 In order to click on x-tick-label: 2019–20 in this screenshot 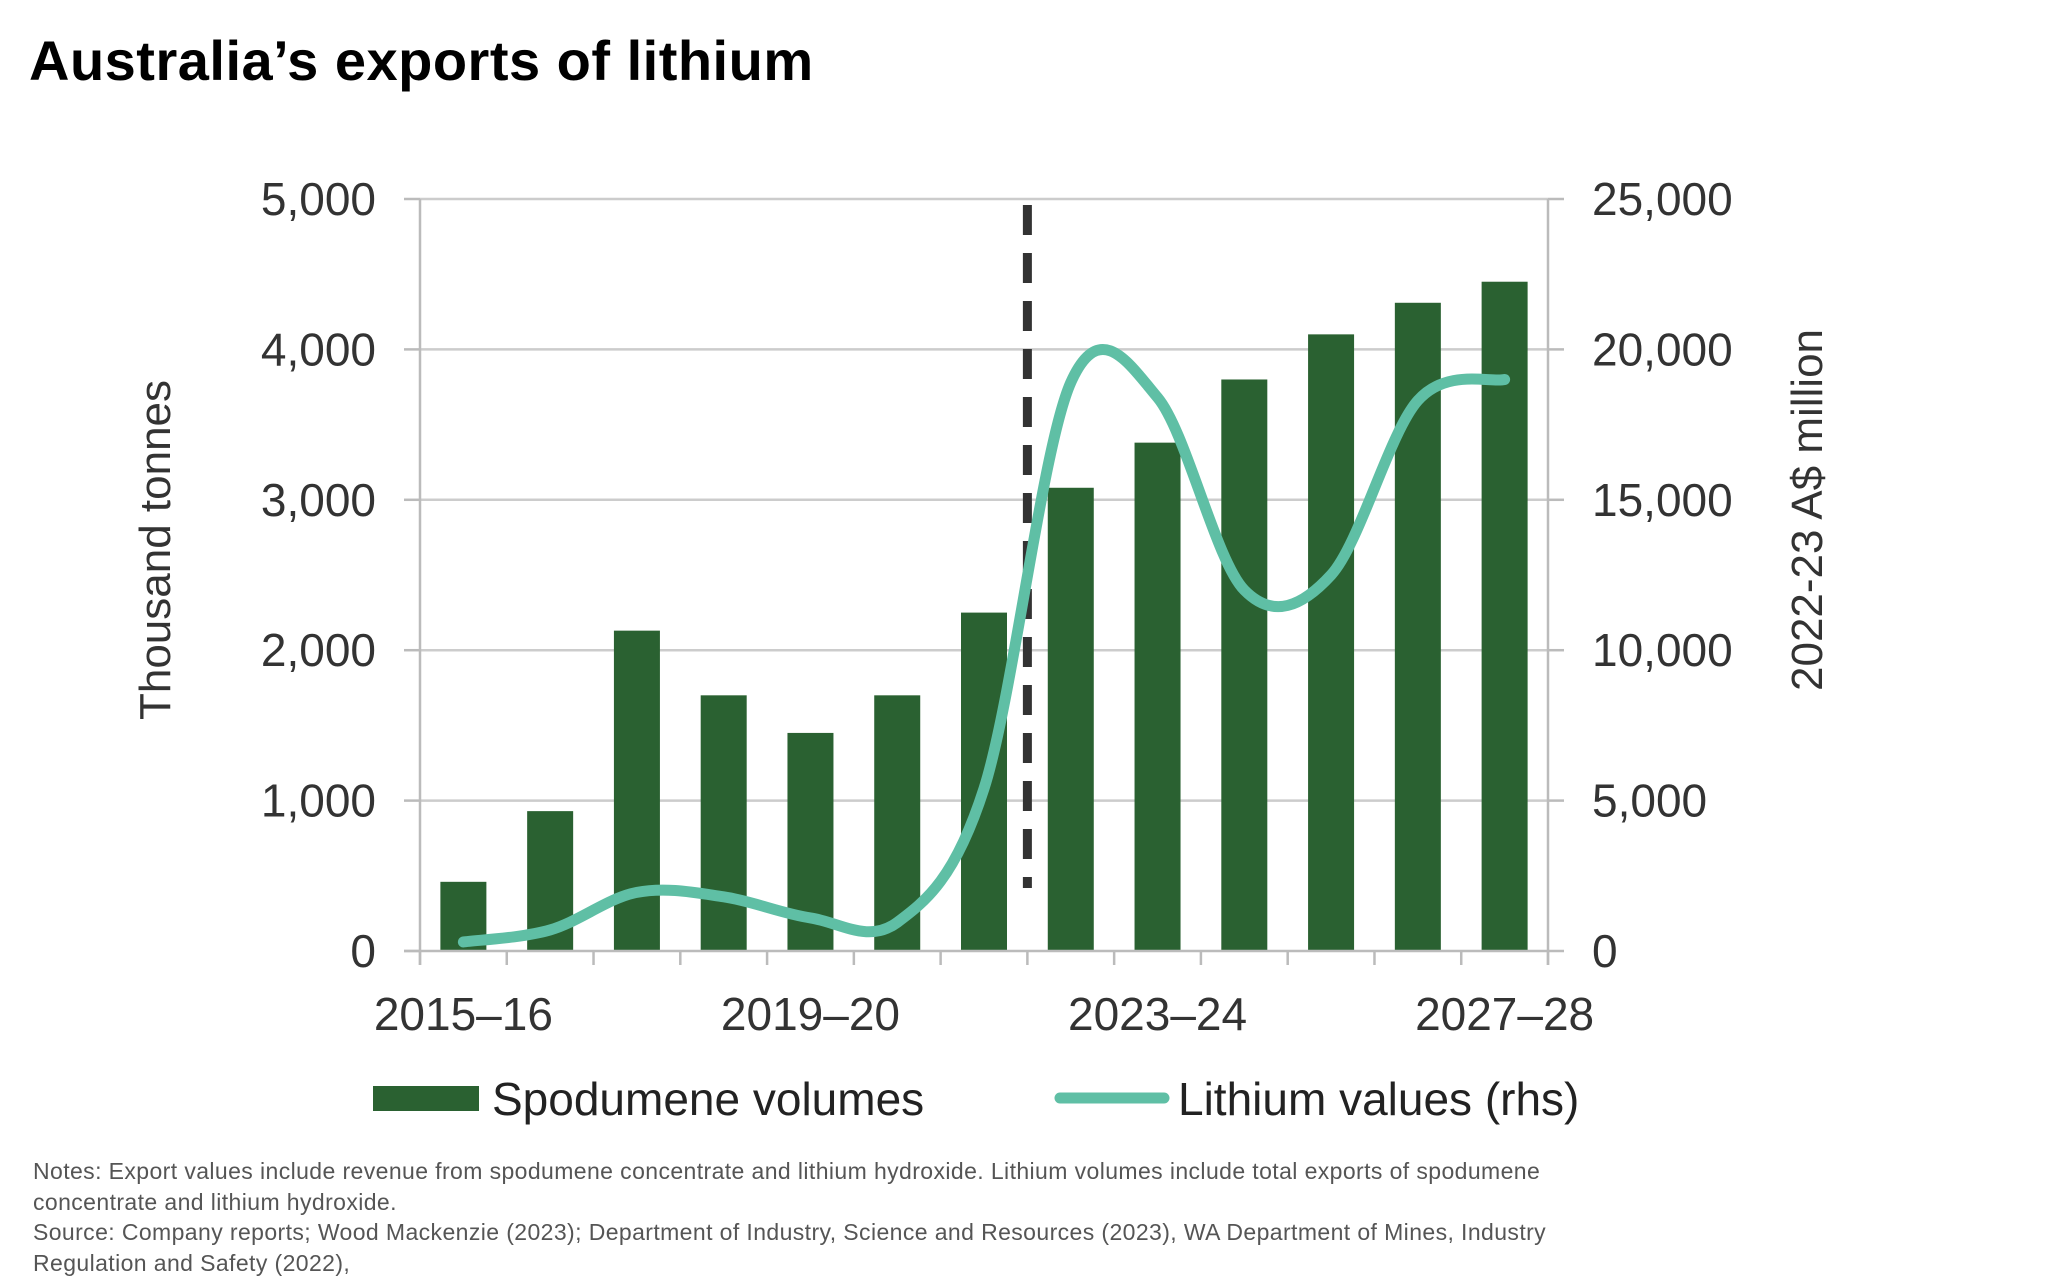, I will do `click(810, 1014)`.